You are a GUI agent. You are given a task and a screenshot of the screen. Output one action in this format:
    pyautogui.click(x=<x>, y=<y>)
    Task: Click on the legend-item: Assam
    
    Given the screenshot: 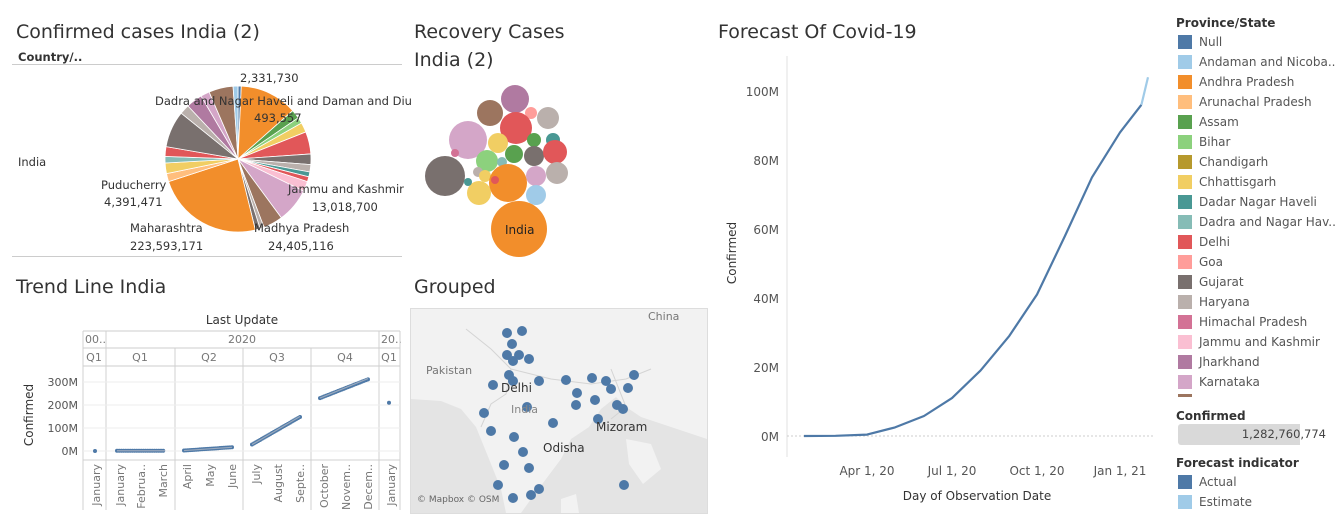 What is the action you would take?
    pyautogui.click(x=1208, y=122)
    